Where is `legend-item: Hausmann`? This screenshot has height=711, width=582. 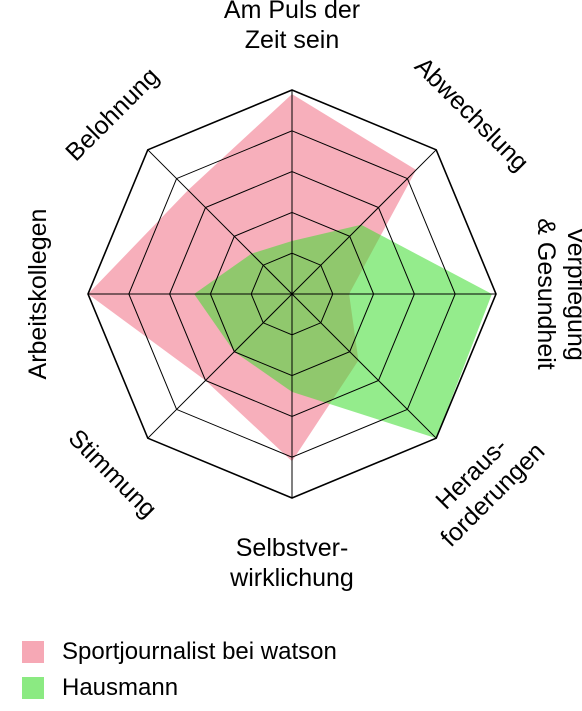 legend-item: Hausmann is located at coordinates (179, 688).